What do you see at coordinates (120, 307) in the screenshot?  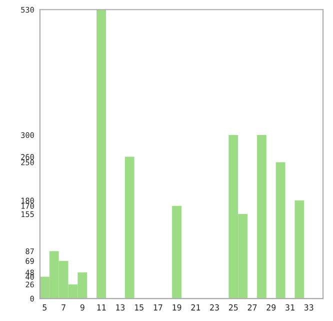 I see `x-tick-label: 13` at bounding box center [120, 307].